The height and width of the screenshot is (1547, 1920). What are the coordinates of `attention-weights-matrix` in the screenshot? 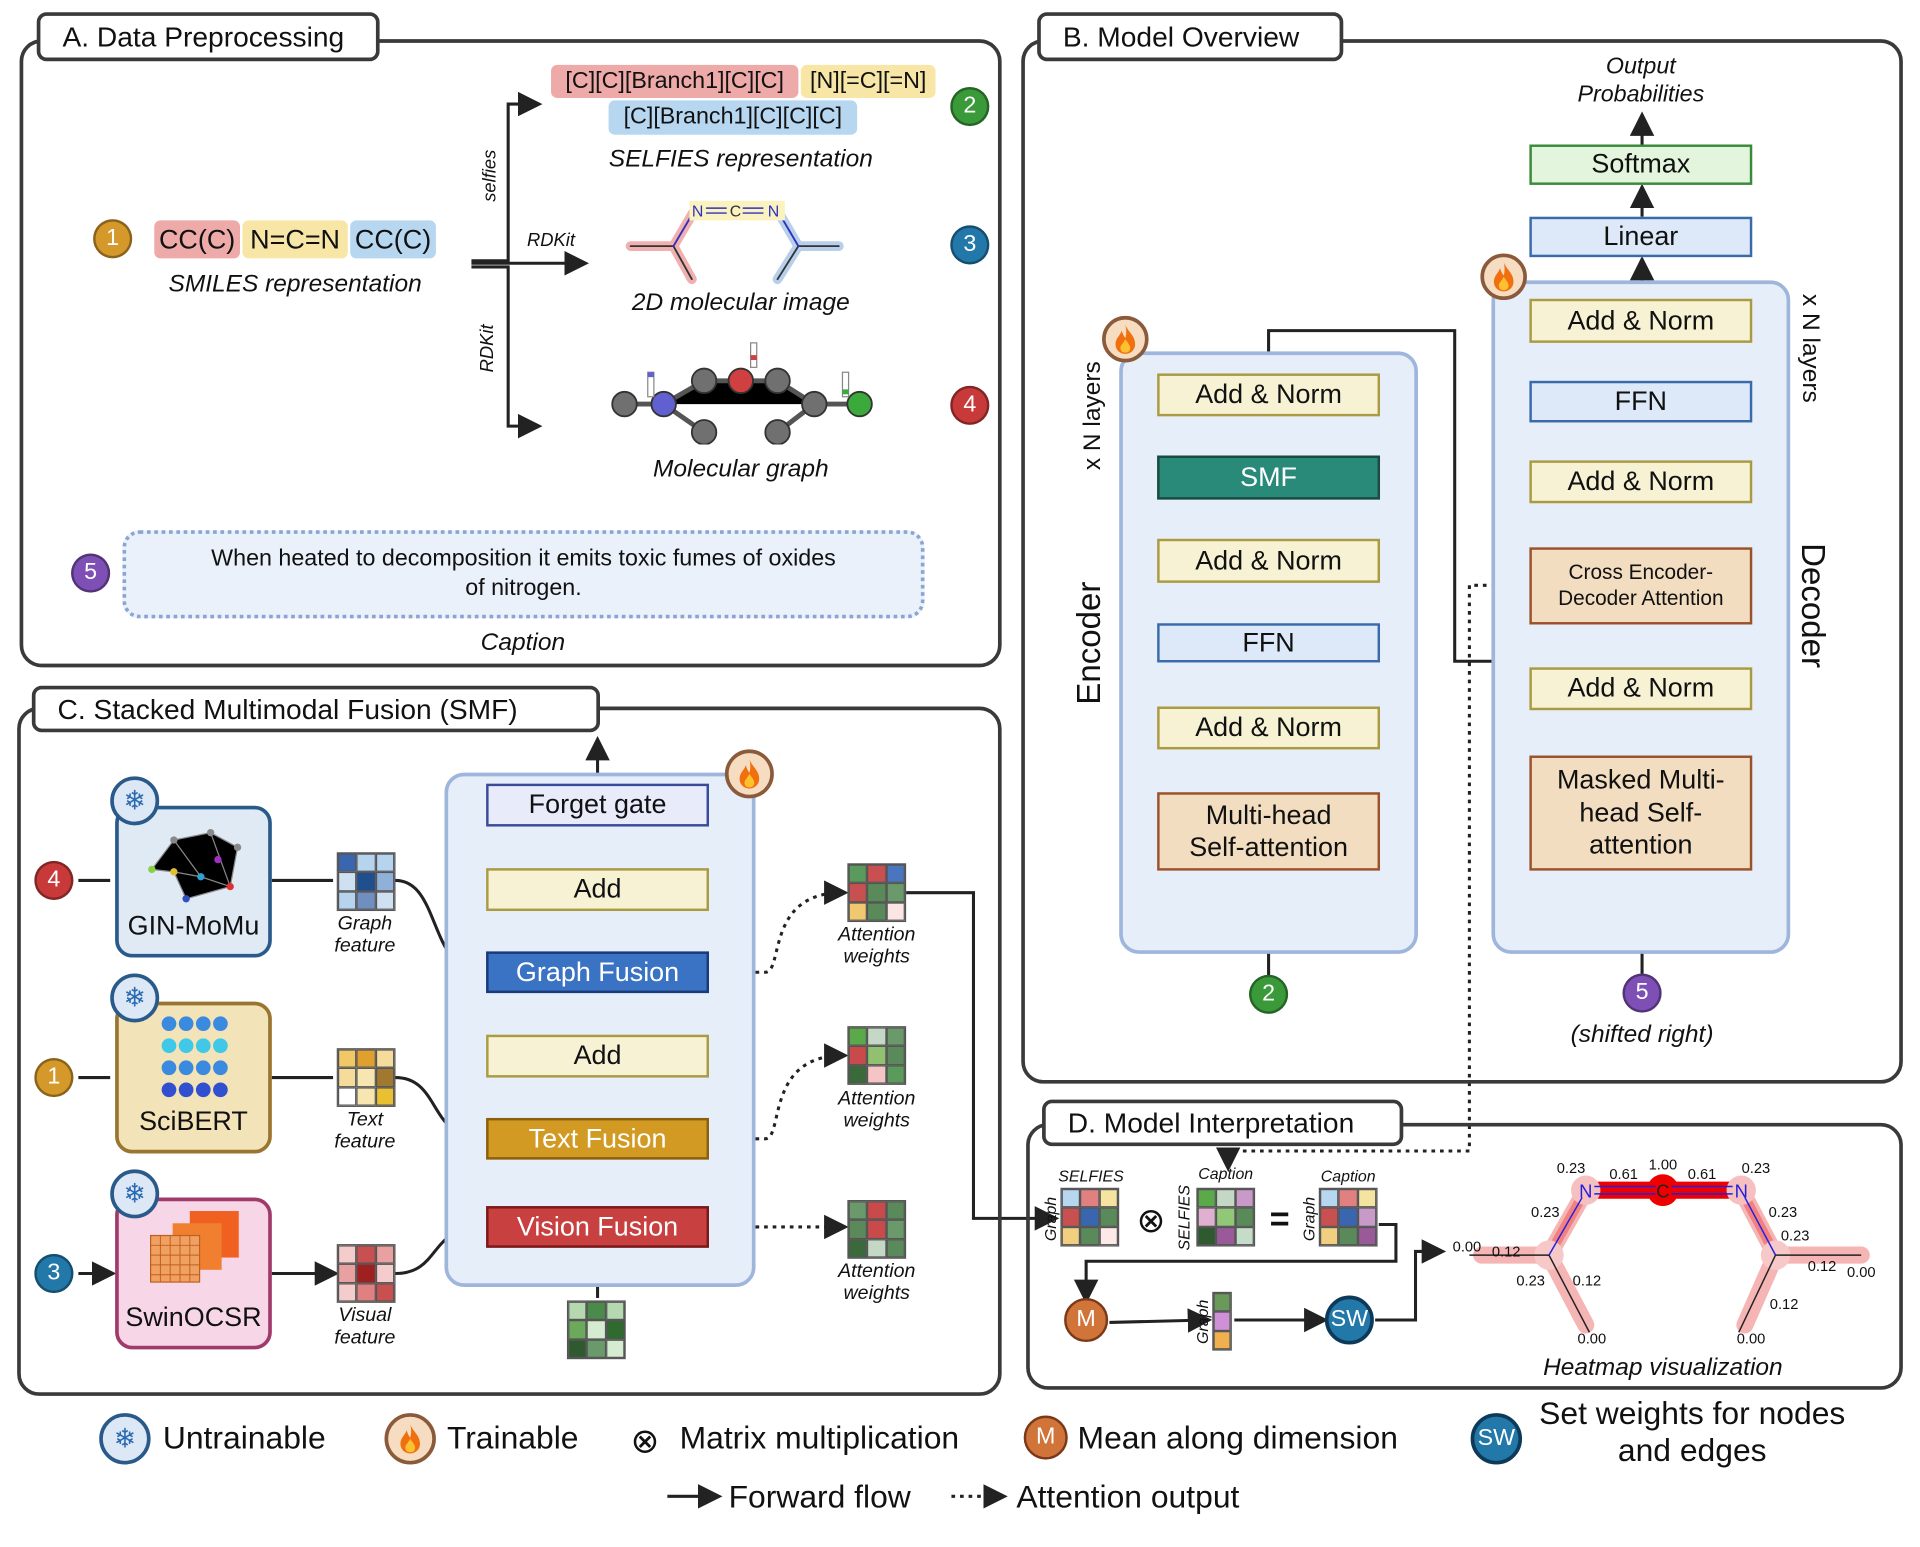 It's located at (877, 1229).